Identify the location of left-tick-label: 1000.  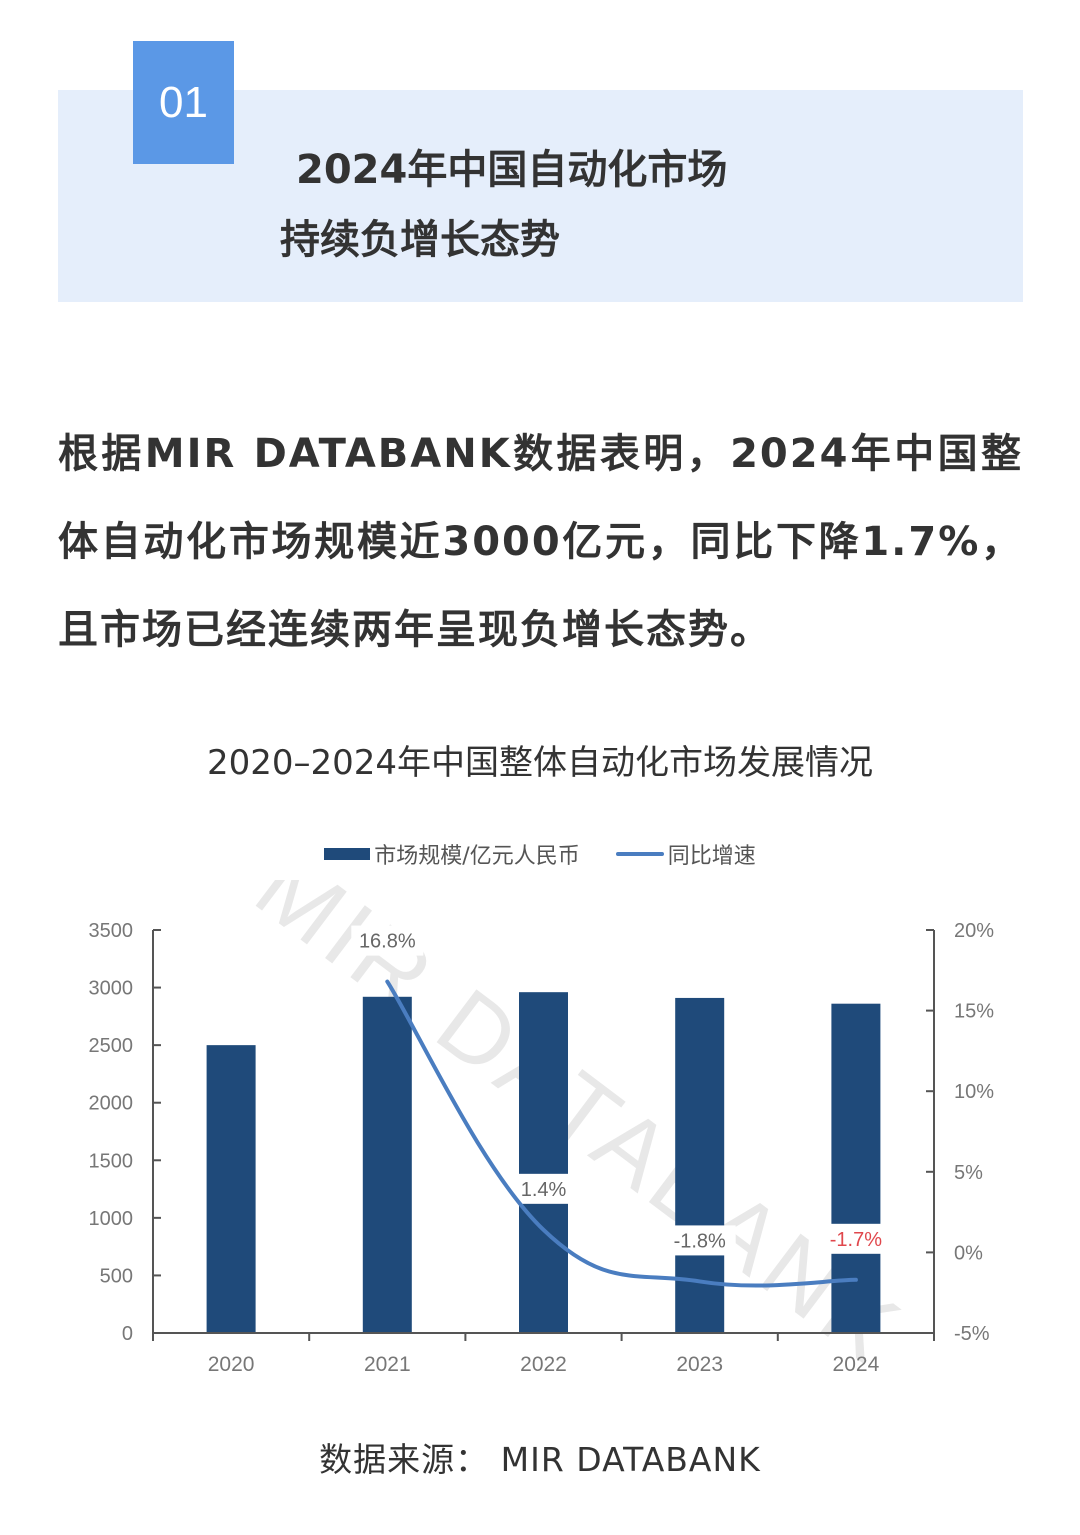
(111, 1219).